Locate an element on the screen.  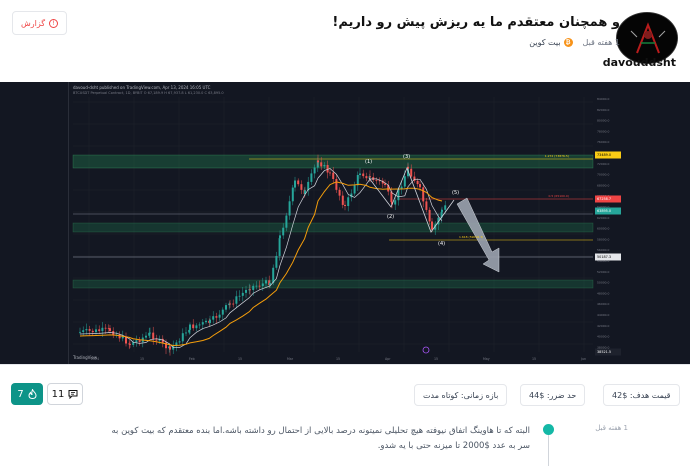
target-price-chip: قیمت هدف: $42 is located at coordinates (641, 395).